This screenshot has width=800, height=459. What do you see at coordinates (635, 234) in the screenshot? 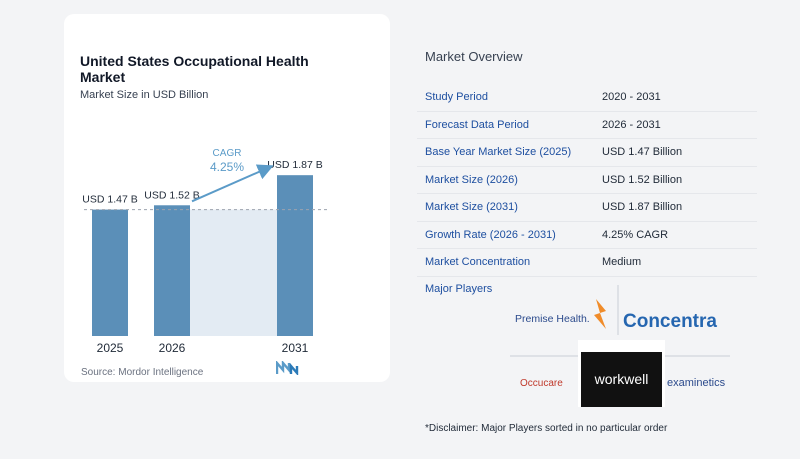
I see `overview-value: 4.25% CAGR` at bounding box center [635, 234].